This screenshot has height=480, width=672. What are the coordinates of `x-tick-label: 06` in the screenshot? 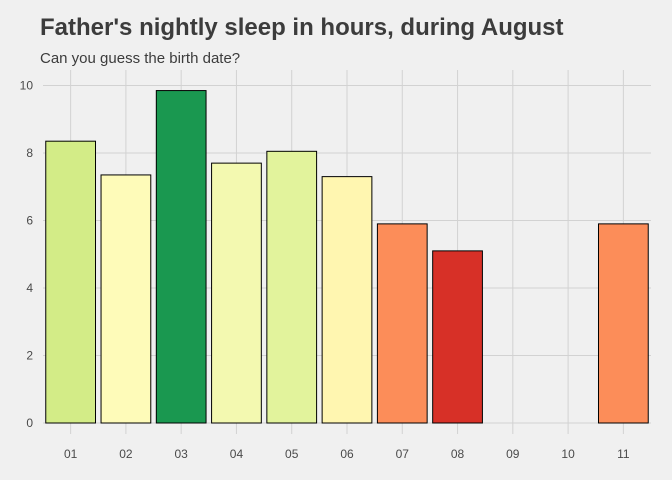 It's located at (347, 454).